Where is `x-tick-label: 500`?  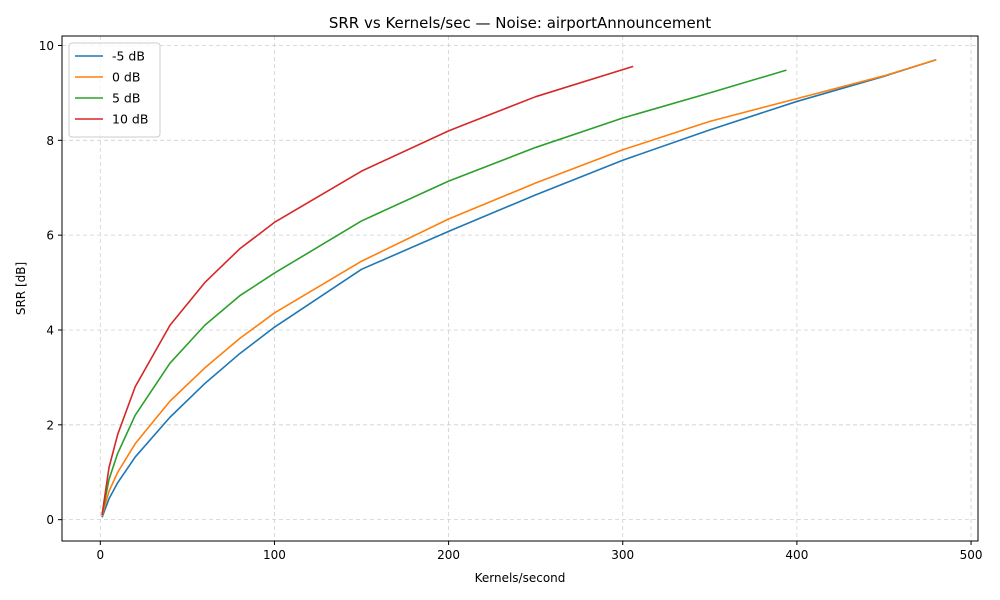
x-tick-label: 500 is located at coordinates (971, 555).